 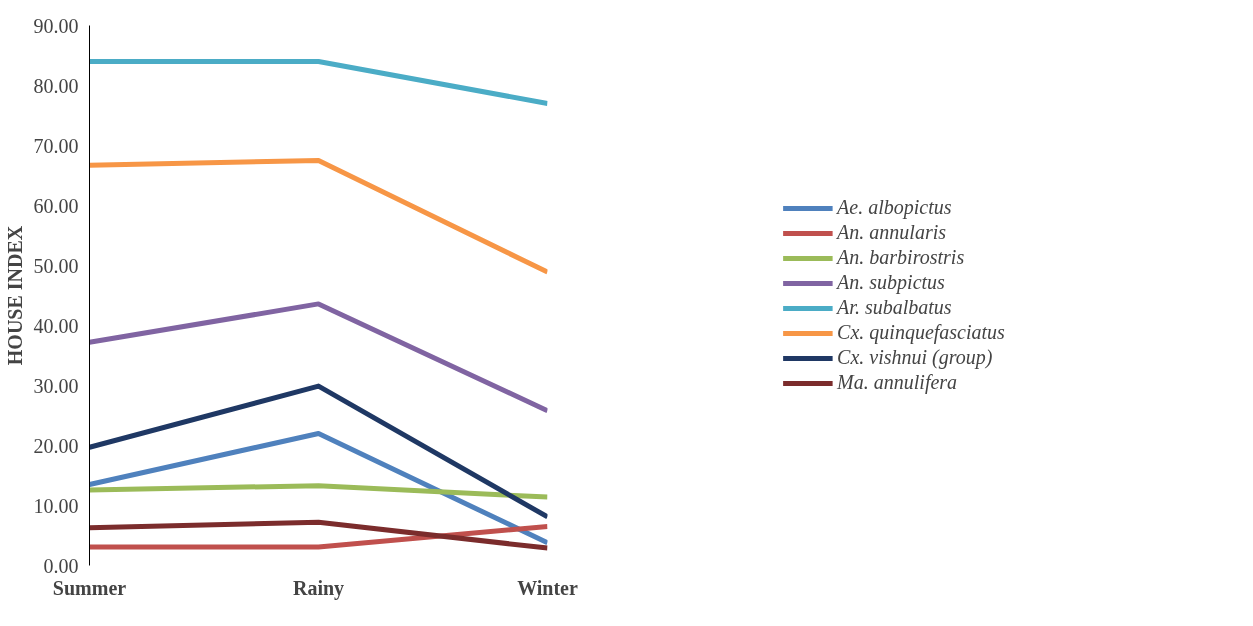 I want to click on legend-label: An. subpictus, so click(x=891, y=282).